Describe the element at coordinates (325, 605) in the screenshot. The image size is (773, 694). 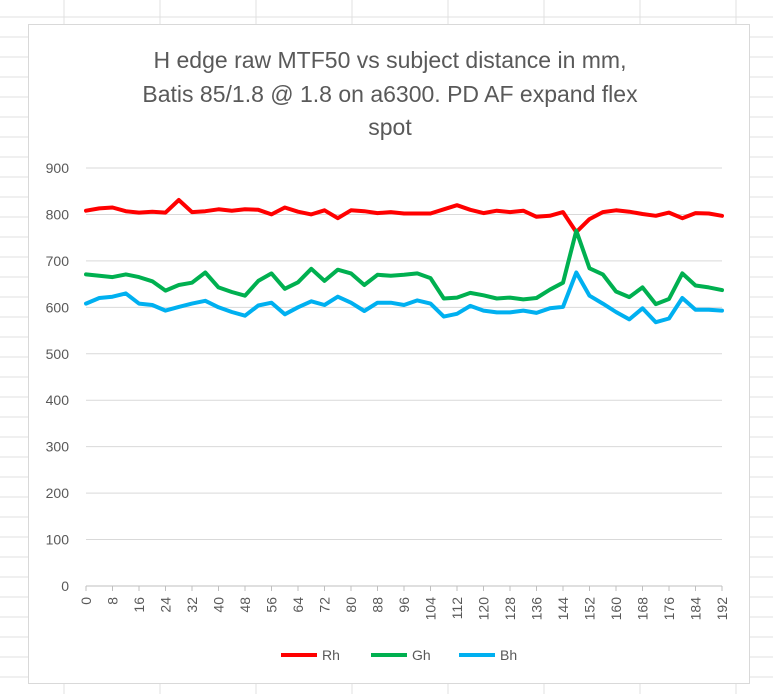
I see `x-tick-label: 72` at that location.